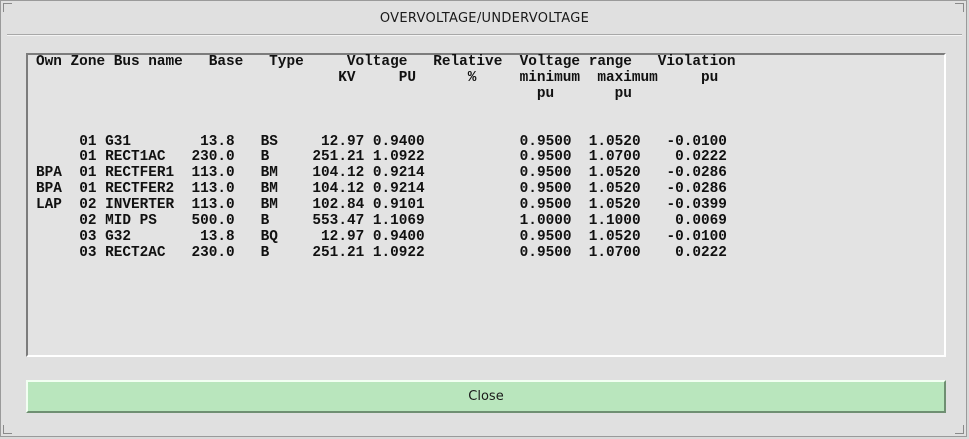 The width and height of the screenshot is (969, 439). Describe the element at coordinates (144, 221) in the screenshot. I see `cell-bus-name: MID PS` at that location.